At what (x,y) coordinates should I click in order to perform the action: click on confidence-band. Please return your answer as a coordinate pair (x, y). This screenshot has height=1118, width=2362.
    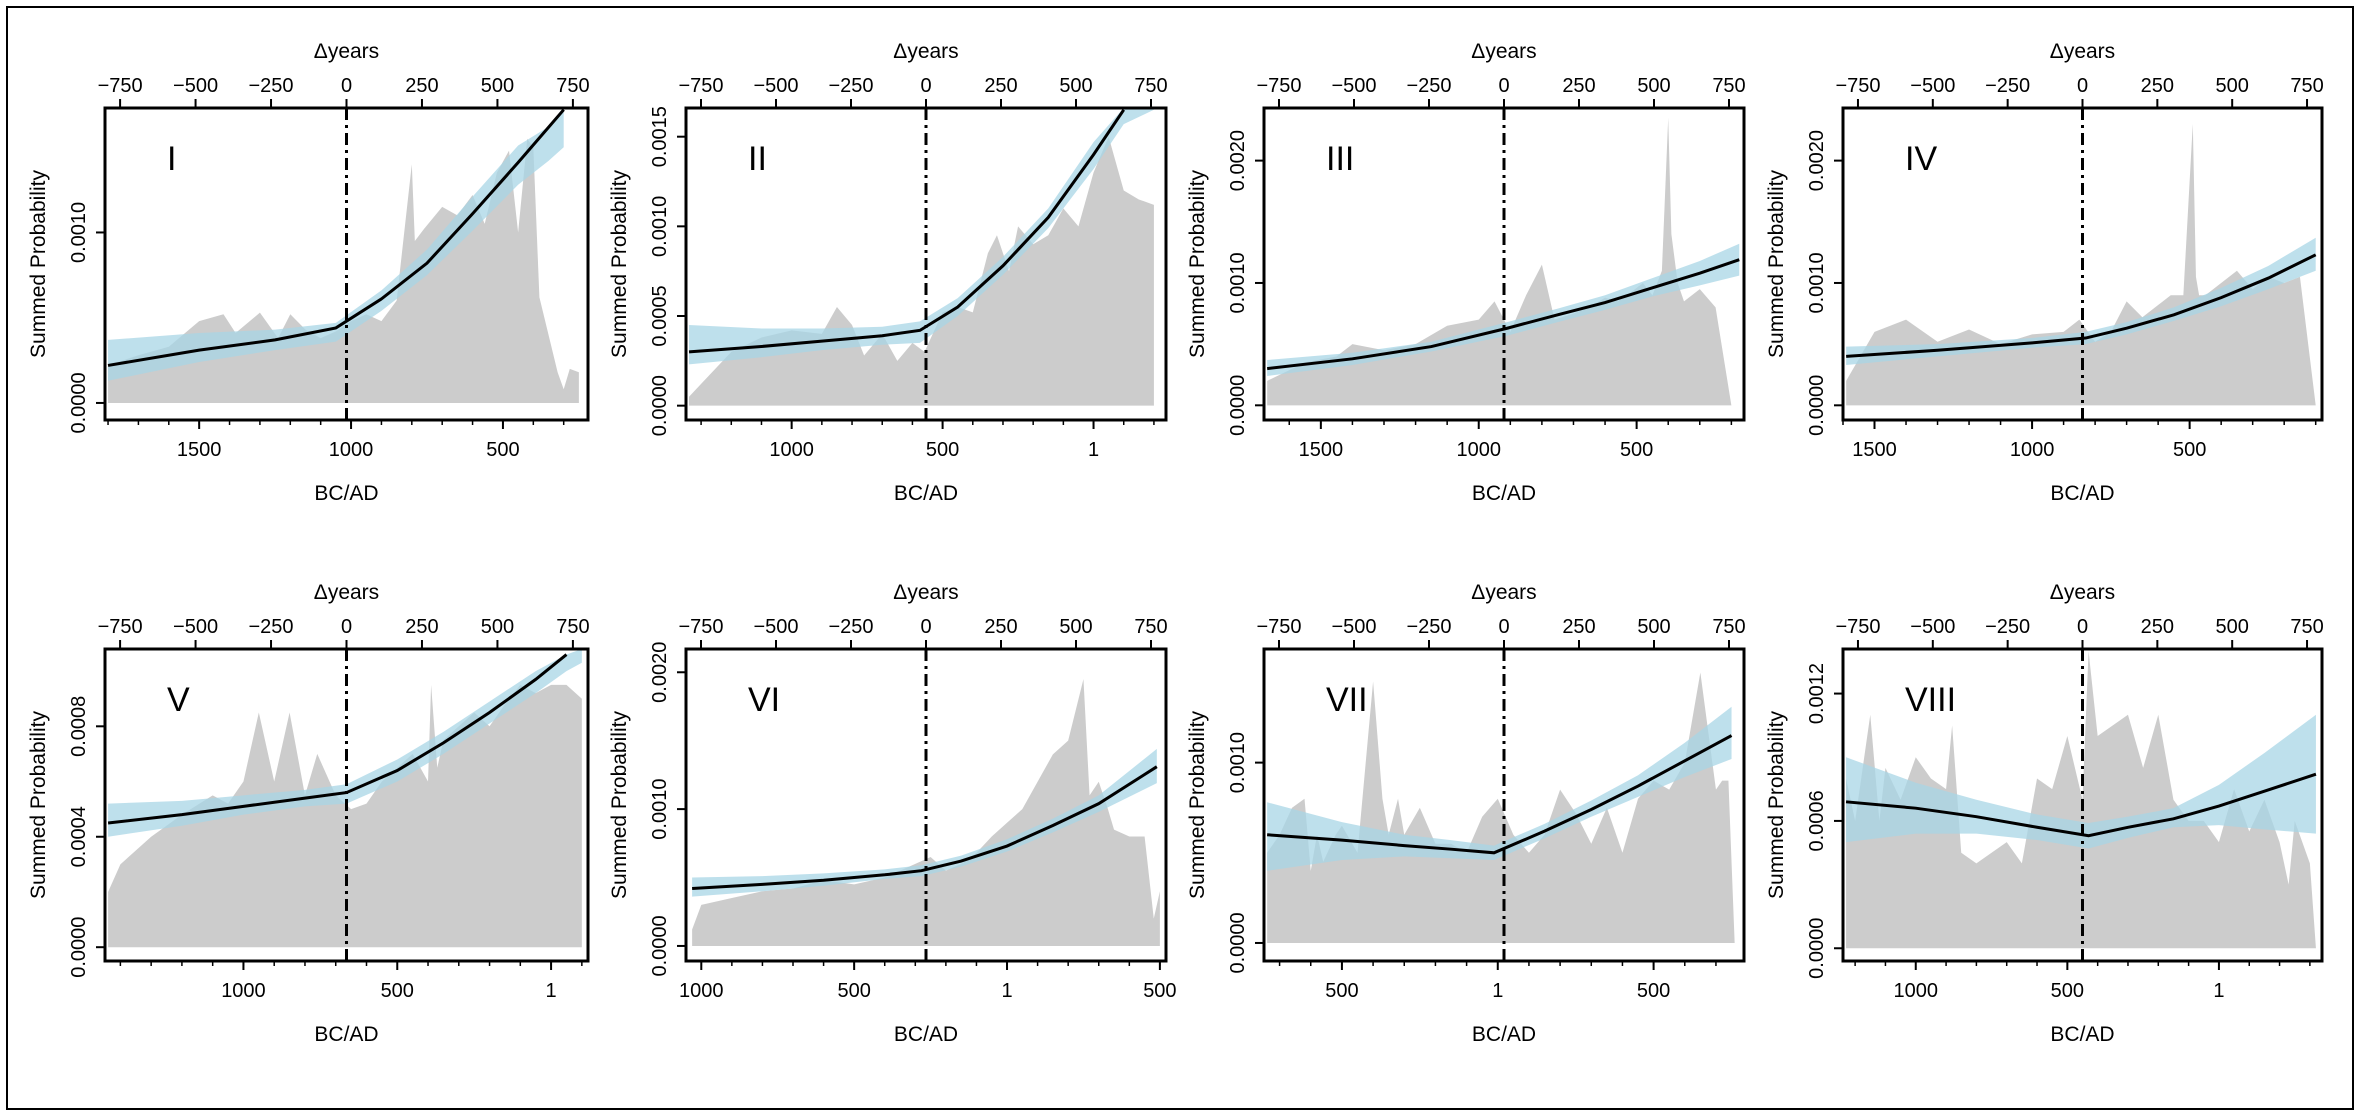
    Looking at the image, I should click on (1499, 788).